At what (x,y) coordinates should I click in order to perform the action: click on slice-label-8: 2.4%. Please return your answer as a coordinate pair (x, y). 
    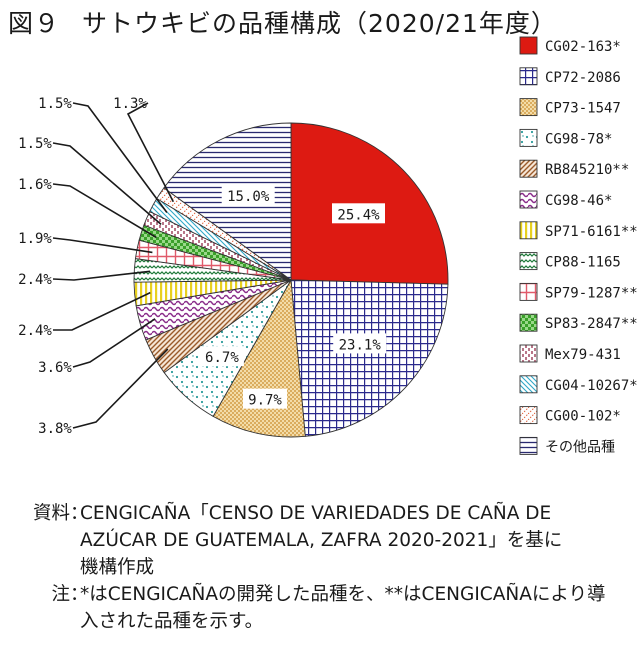
    Looking at the image, I should click on (35, 280).